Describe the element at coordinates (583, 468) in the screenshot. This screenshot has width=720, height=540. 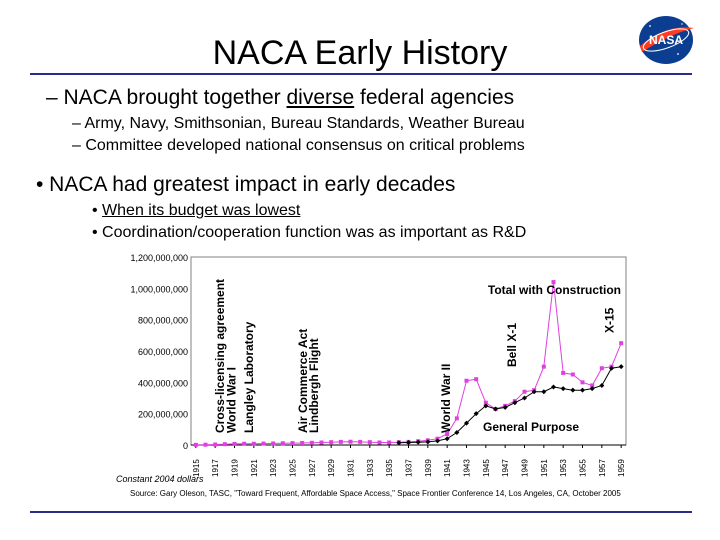
I see `x-tick-label: 1955` at that location.